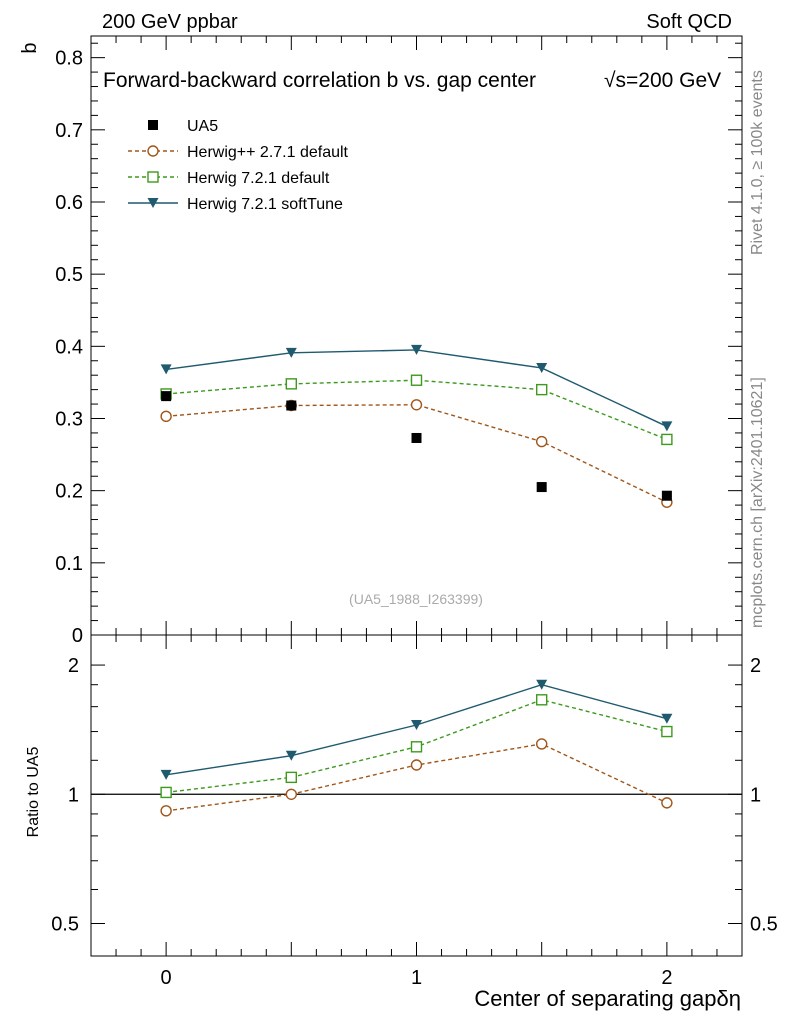  I want to click on ratio-line-herwig-2-7-1-default, so click(417, 777).